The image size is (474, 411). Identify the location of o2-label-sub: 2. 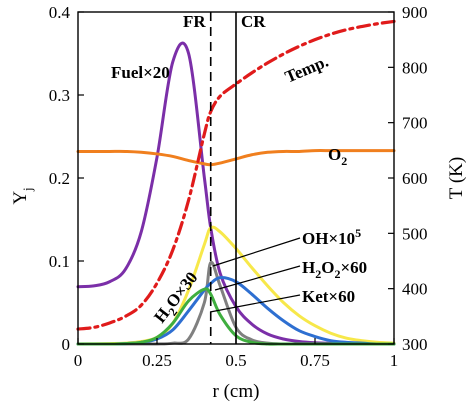
(344, 161).